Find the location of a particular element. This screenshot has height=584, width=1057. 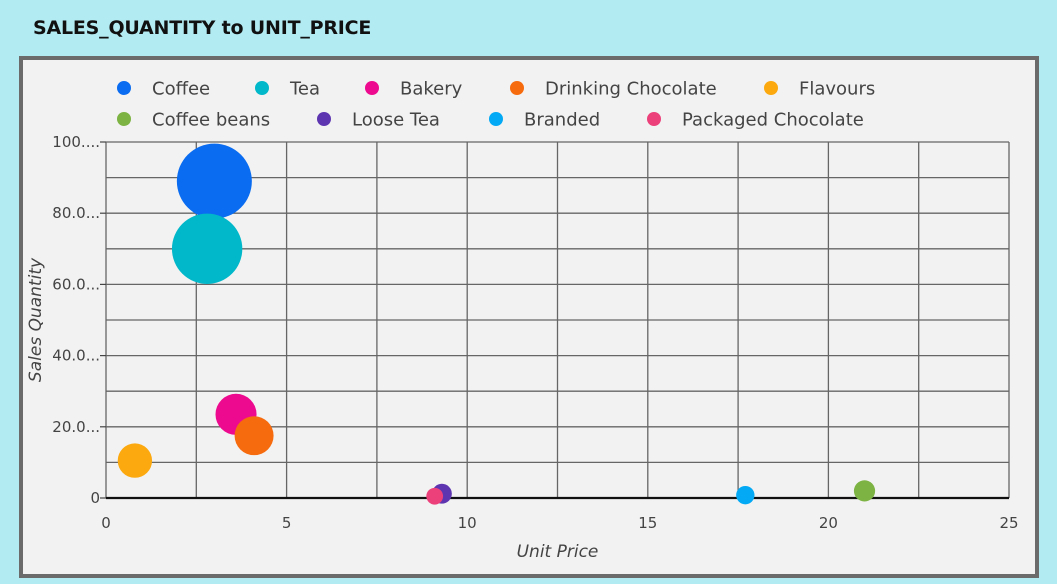

bubble-flavours is located at coordinates (135, 460).